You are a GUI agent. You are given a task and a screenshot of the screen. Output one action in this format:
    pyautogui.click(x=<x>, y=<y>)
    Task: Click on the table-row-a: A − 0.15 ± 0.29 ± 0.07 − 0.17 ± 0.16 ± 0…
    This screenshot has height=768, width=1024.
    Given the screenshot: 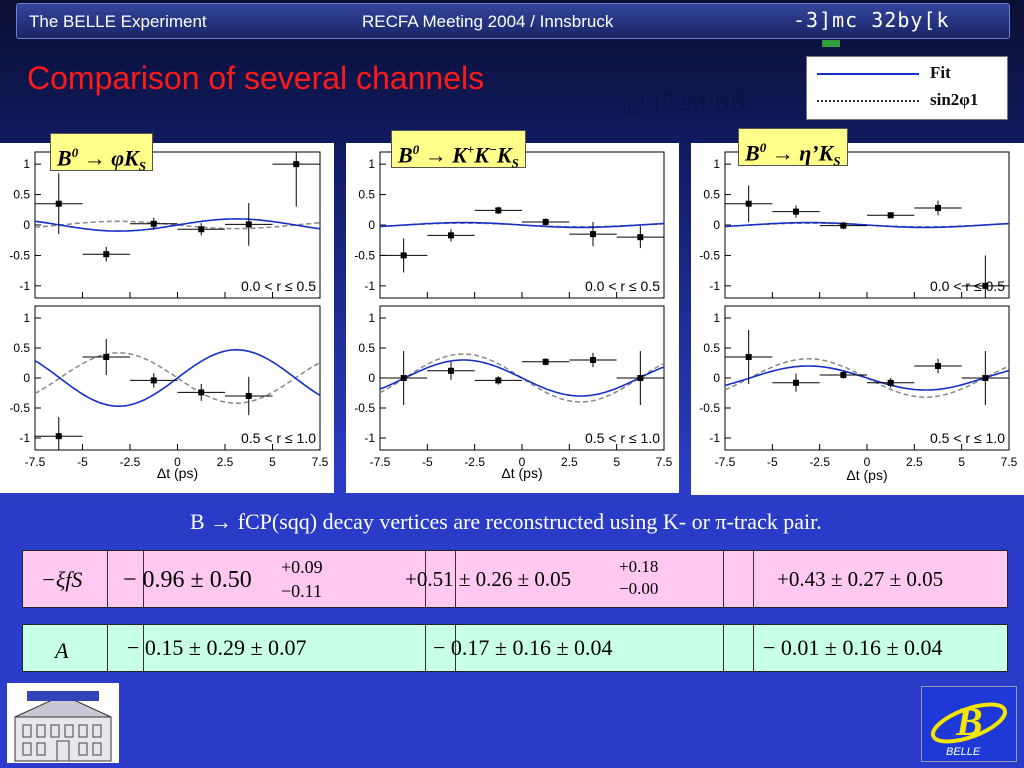 What is the action you would take?
    pyautogui.click(x=515, y=648)
    